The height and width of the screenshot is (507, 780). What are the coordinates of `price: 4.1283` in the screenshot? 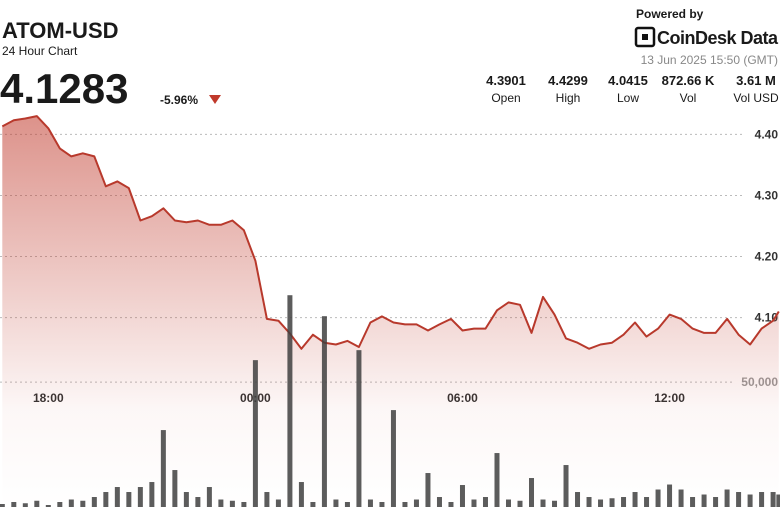 It's located at (64, 88).